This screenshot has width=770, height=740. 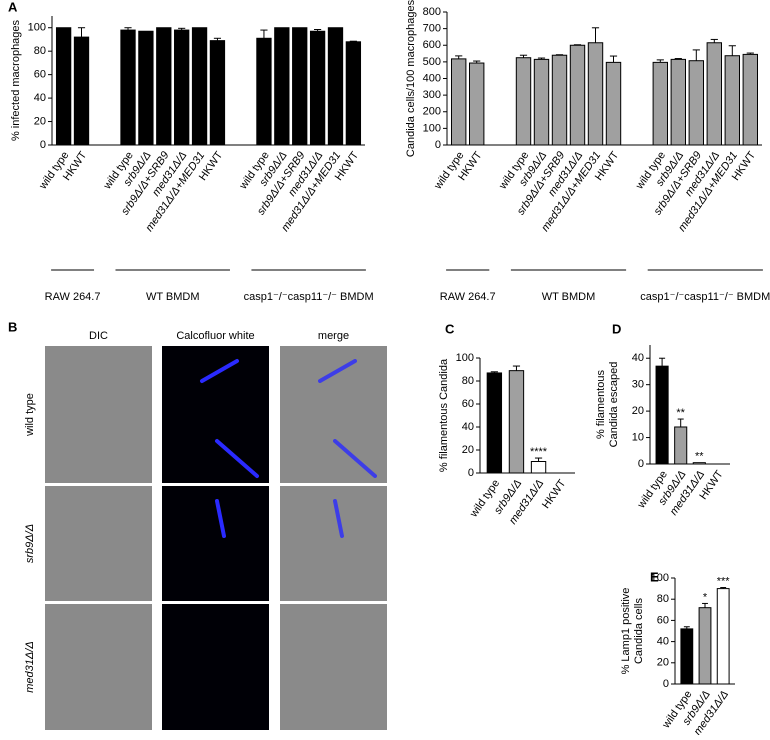 I want to click on group-label: casp1⁻/⁻casp11⁻/⁻ BMDM, so click(x=309, y=297).